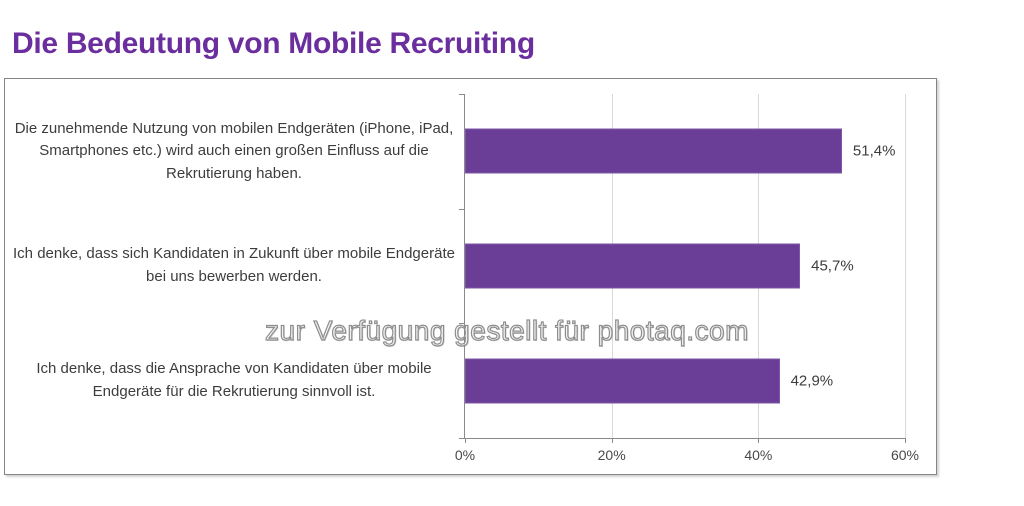 This screenshot has height=506, width=1024. What do you see at coordinates (465, 455) in the screenshot?
I see `x-tick-label: 0%` at bounding box center [465, 455].